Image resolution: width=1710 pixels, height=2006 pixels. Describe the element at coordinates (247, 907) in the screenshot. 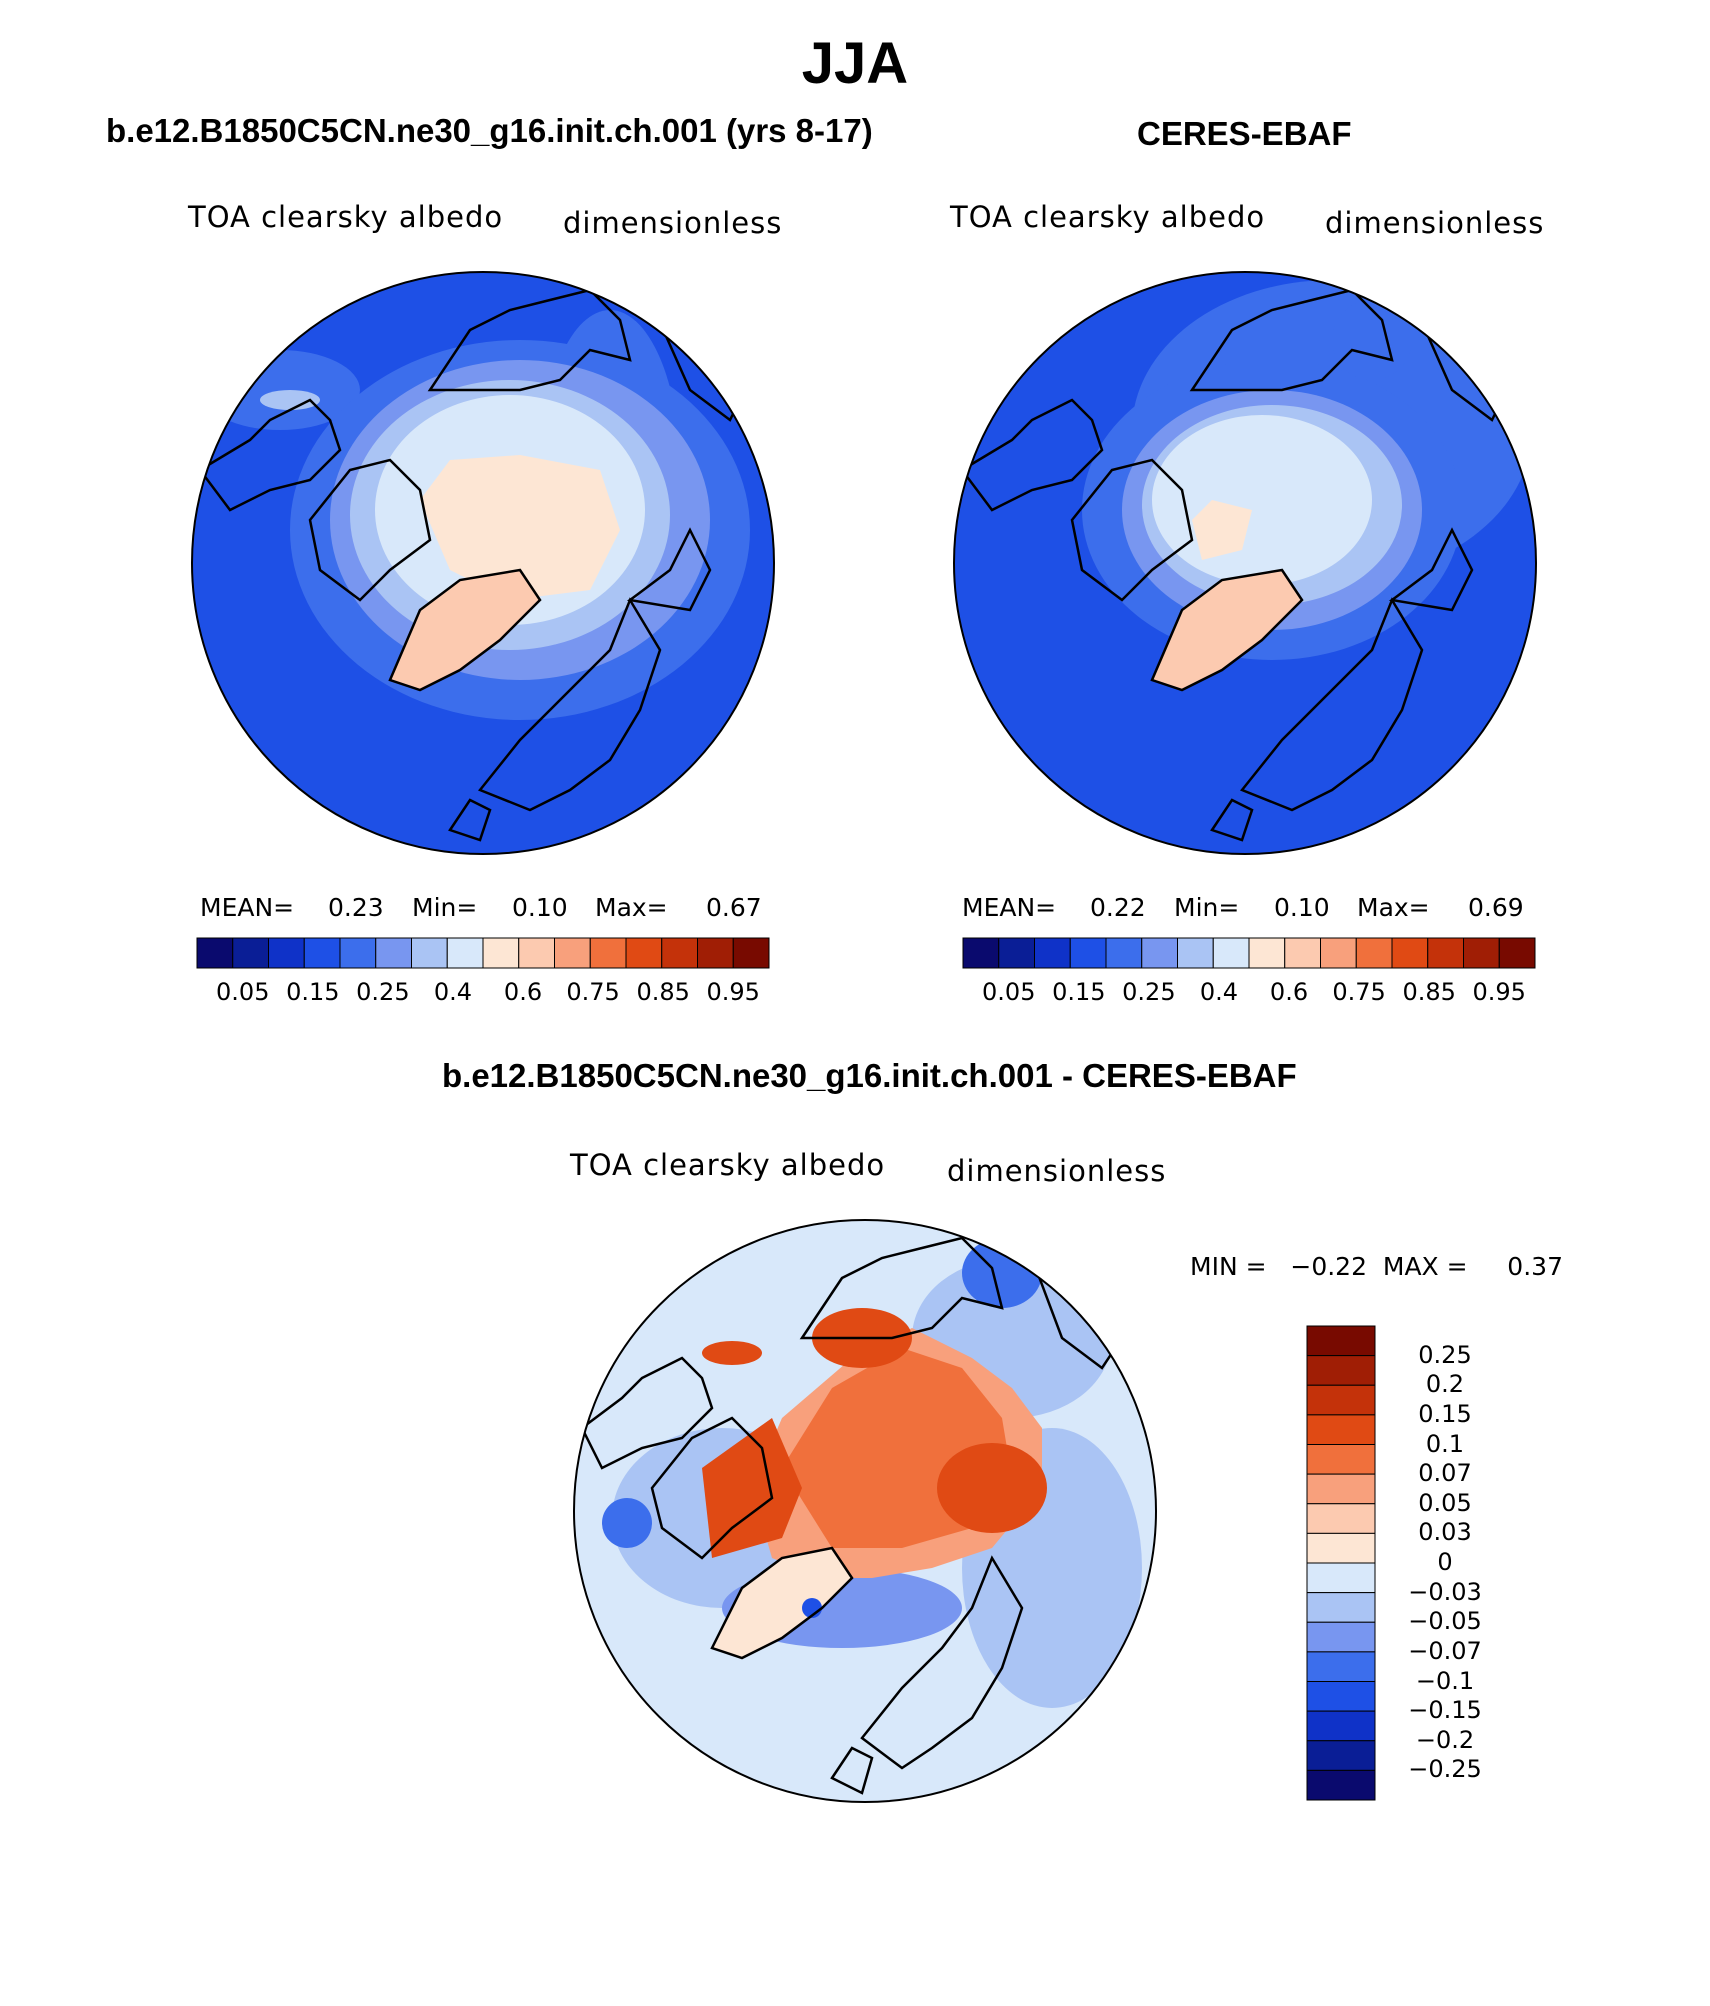

I see `panel-1-mean-label: MEAN=` at that location.